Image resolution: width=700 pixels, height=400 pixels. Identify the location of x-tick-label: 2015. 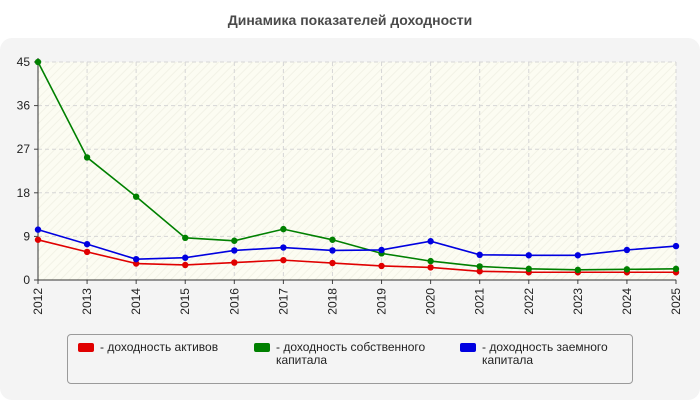
(185, 301).